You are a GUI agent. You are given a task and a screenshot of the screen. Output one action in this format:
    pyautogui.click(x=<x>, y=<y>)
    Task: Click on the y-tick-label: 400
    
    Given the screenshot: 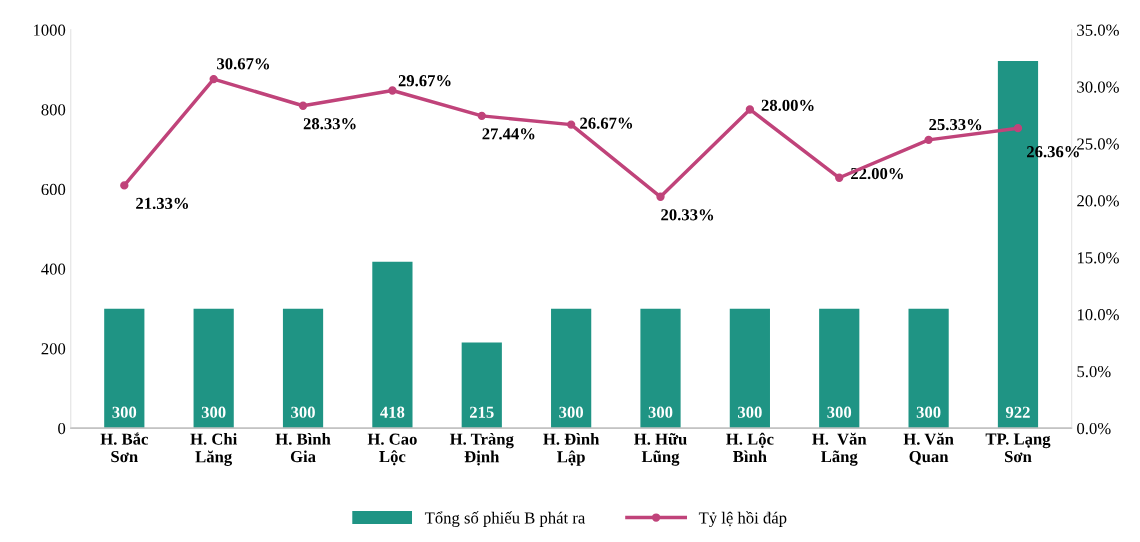 What is the action you would take?
    pyautogui.click(x=53, y=269)
    